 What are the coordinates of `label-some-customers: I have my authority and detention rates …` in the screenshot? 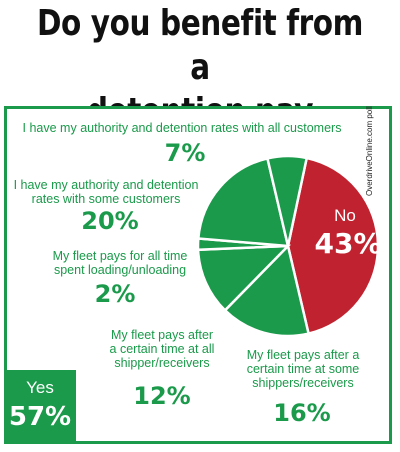 It's located at (106, 192).